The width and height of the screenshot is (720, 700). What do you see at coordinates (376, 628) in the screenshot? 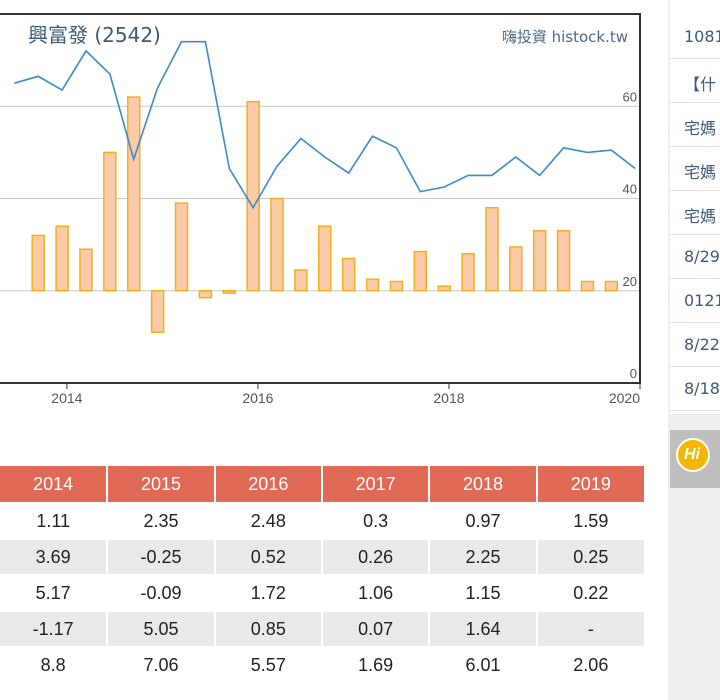
I see `table-cell: 0.07` at bounding box center [376, 628].